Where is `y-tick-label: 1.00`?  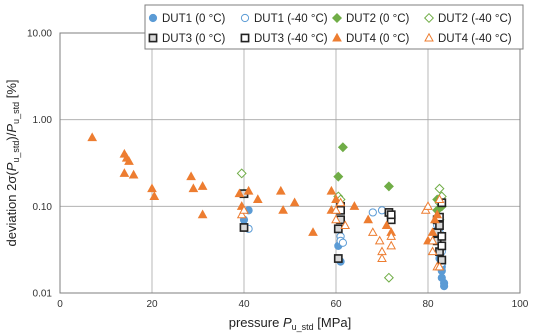 y-tick-label: 1.00 is located at coordinates (43, 120).